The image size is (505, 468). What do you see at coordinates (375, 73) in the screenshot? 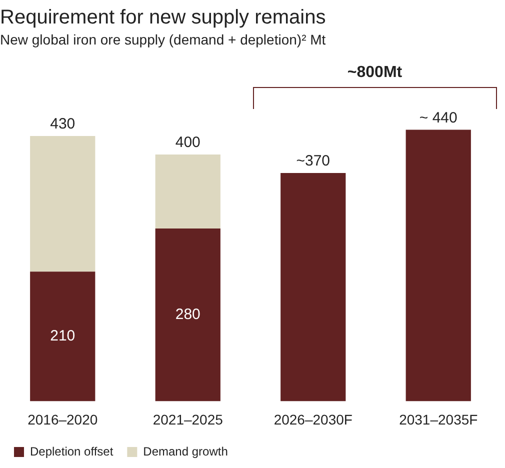
I see `text: ~800Mt` at bounding box center [375, 73].